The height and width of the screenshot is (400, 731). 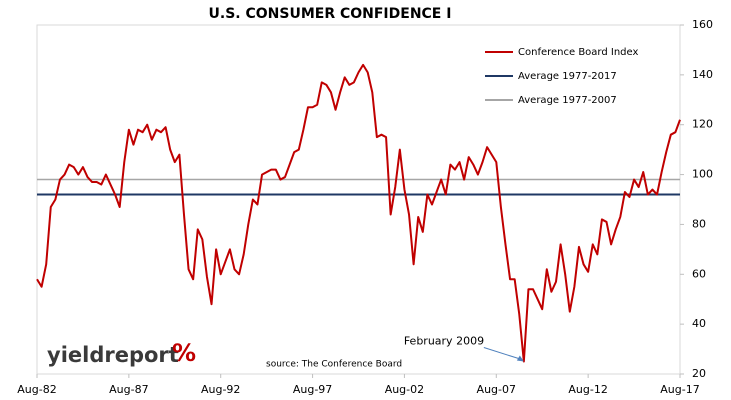 I want to click on x-tick-label: Aug-17, so click(x=679, y=389).